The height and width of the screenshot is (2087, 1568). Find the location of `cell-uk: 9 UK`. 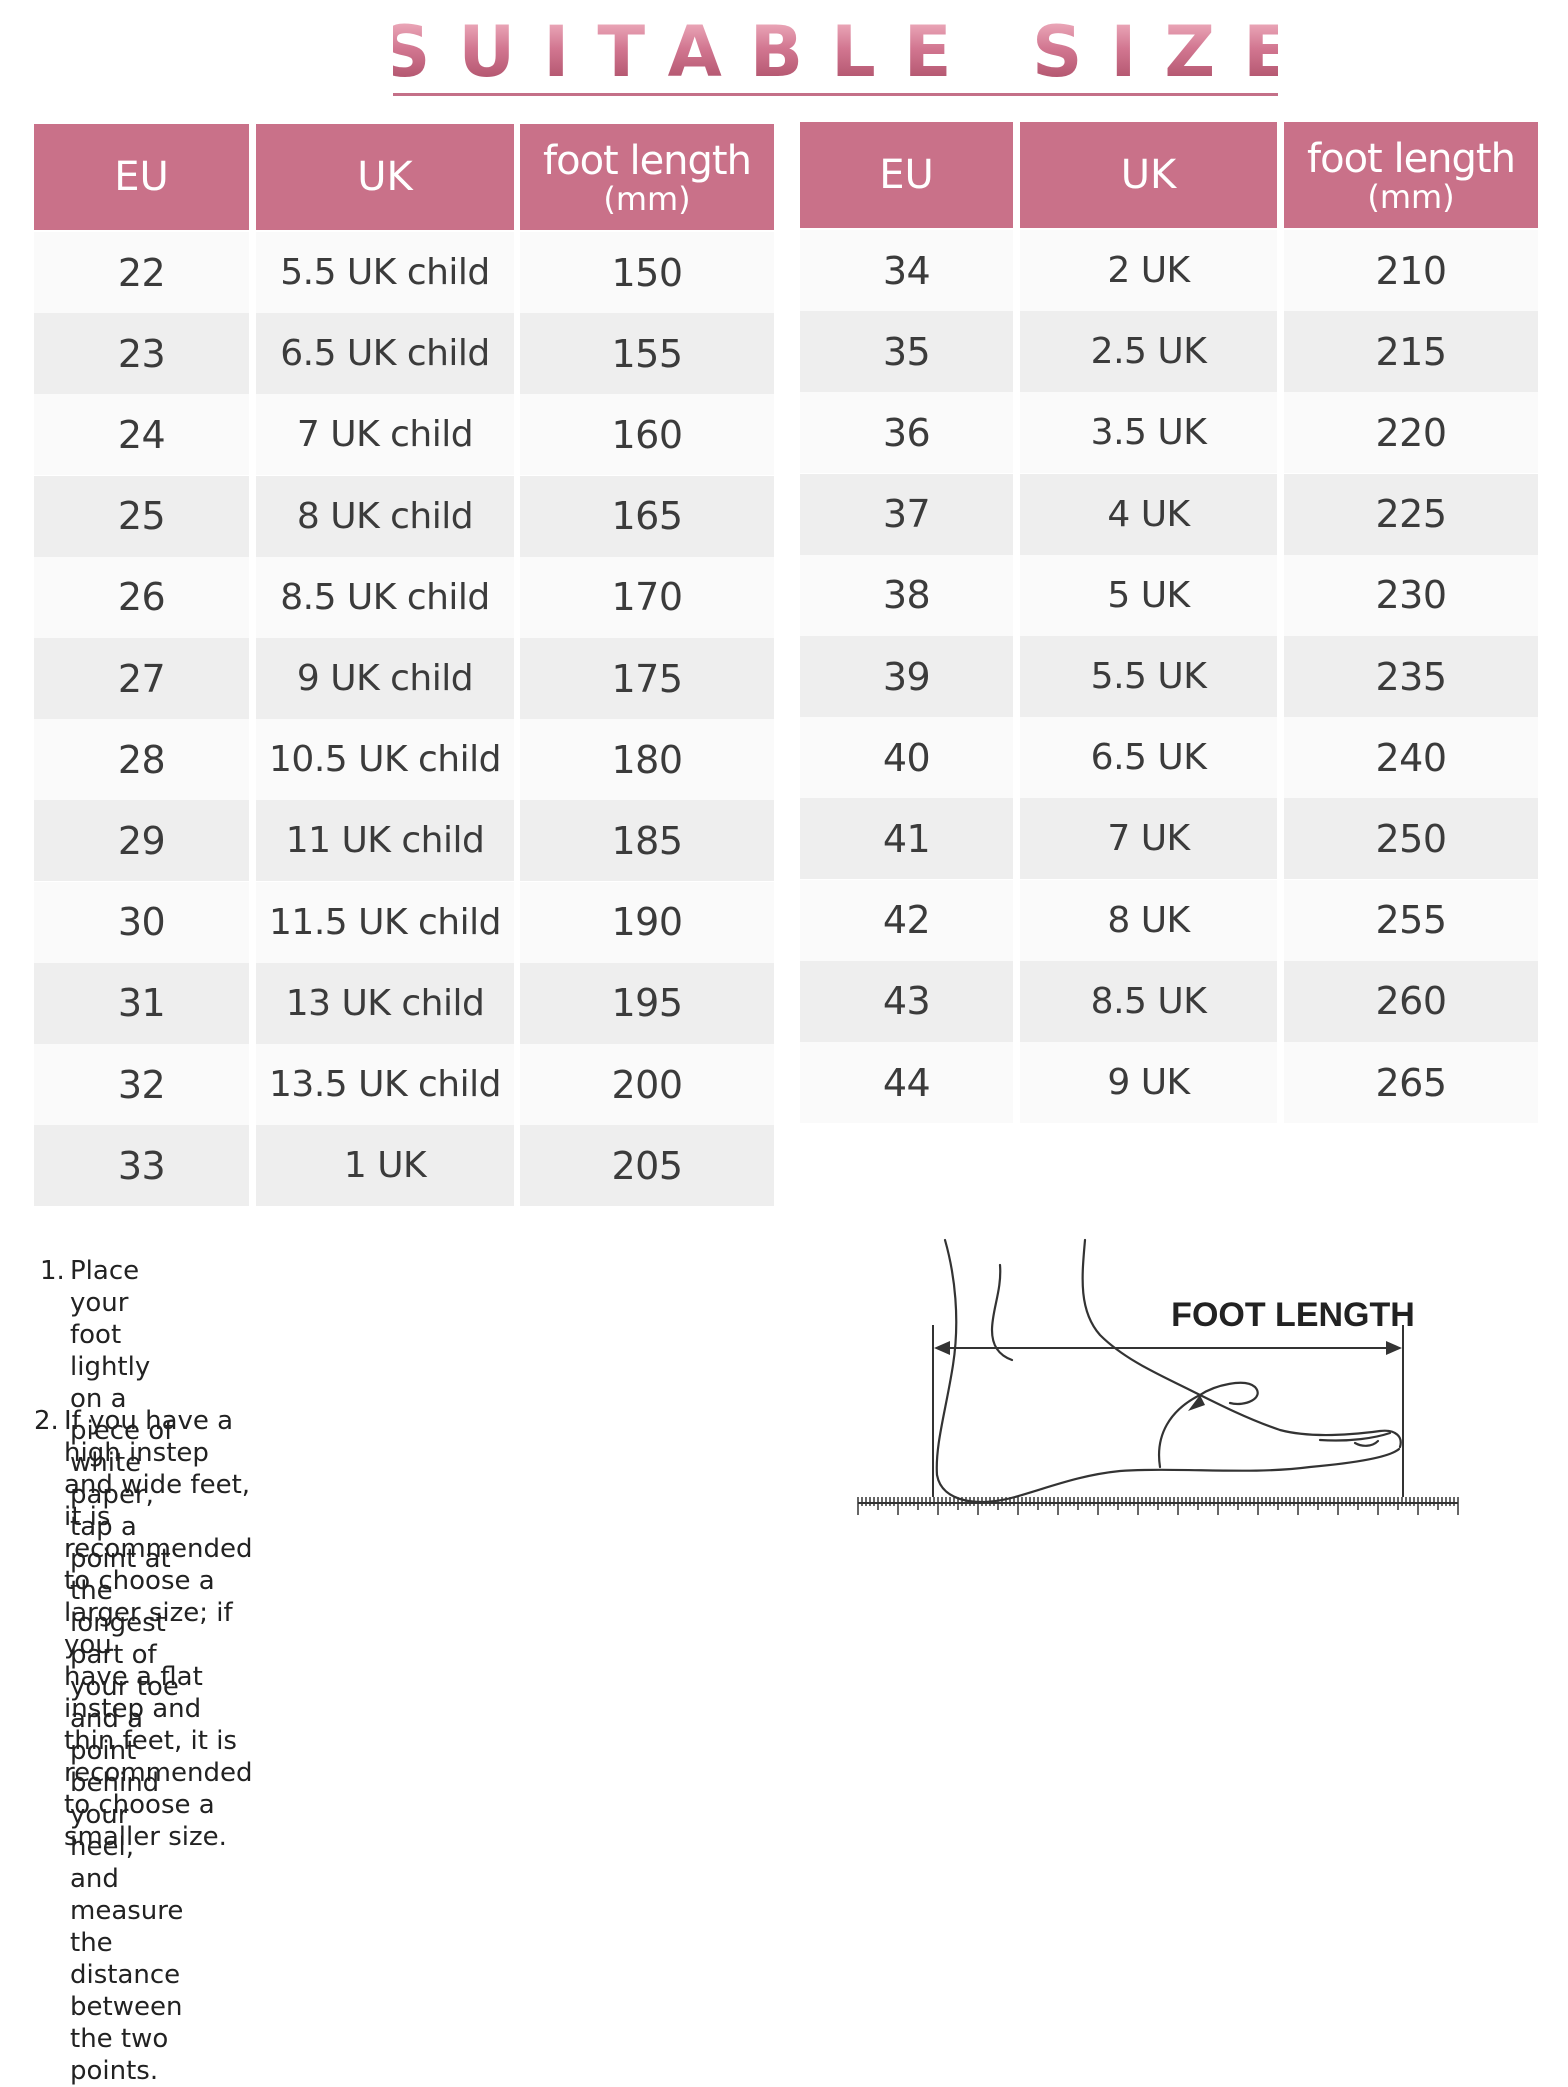

cell-uk: 9 UK is located at coordinates (1148, 1082).